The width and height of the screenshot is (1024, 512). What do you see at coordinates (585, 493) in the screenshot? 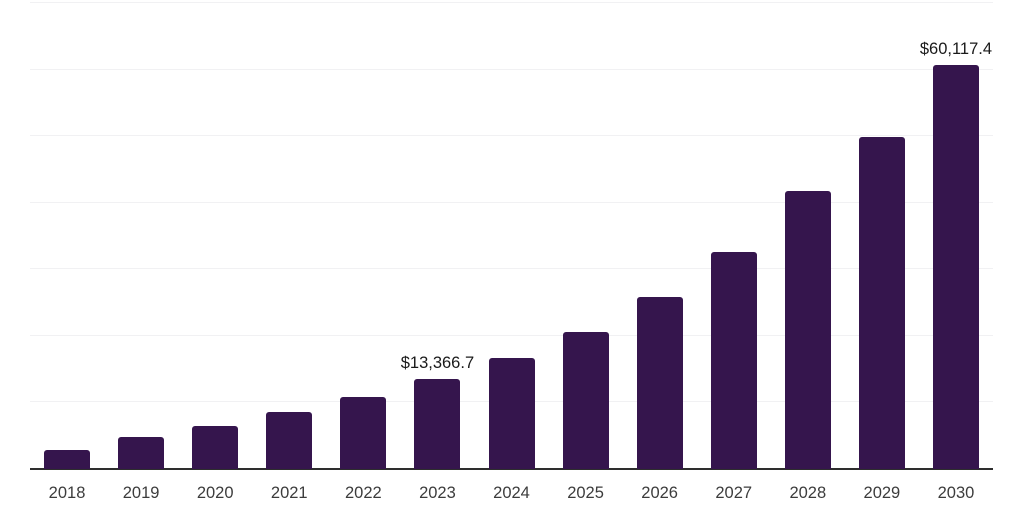
I see `x-tick-2025: 2025` at bounding box center [585, 493].